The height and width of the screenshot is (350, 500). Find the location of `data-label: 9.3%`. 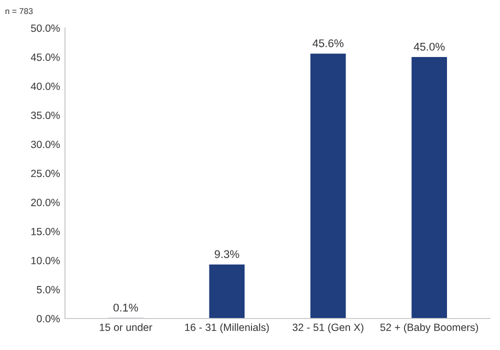

data-label: 9.3% is located at coordinates (227, 254).